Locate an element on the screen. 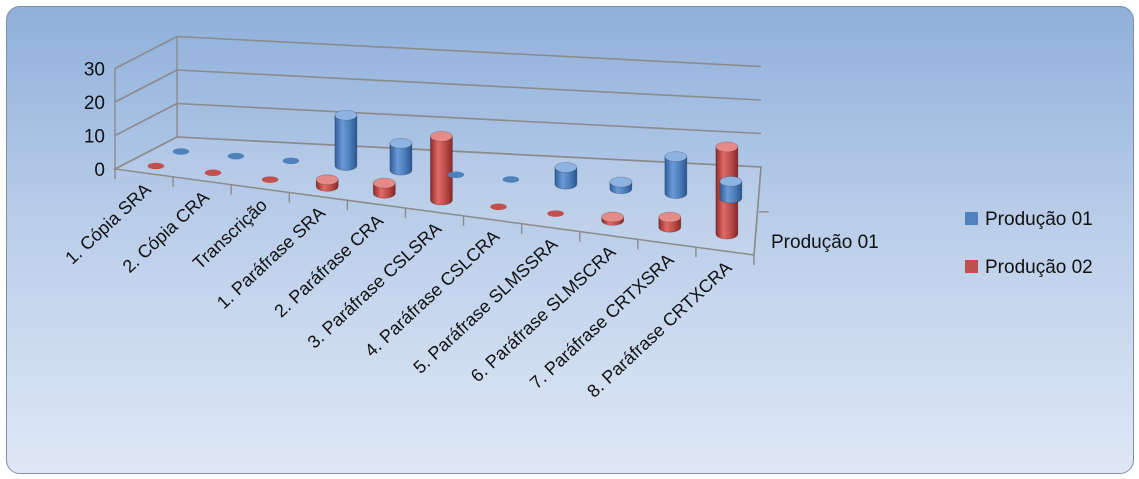 The height and width of the screenshot is (479, 1139). y-tick-label: 10 is located at coordinates (94, 137).